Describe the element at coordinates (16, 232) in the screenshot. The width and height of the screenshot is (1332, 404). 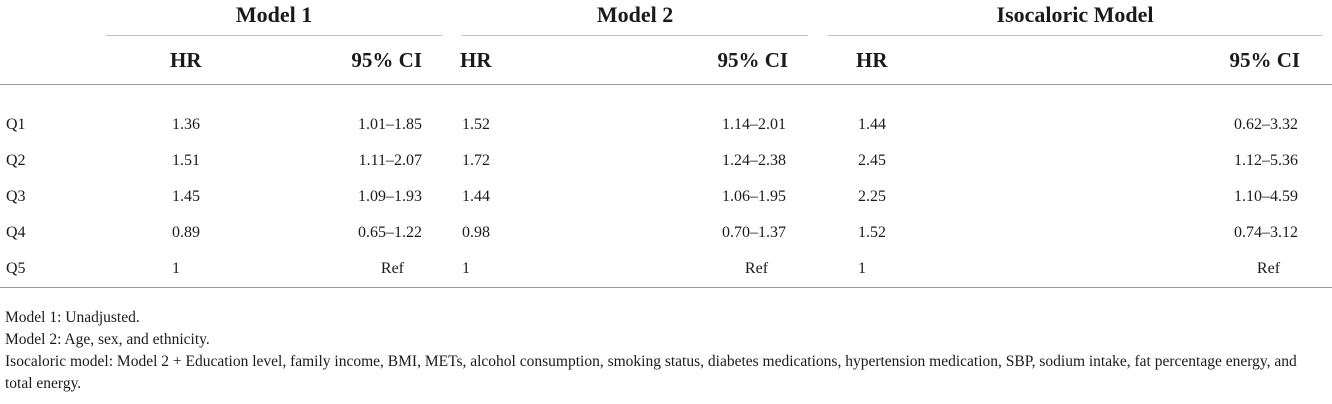
I see `row-label: Q4` at that location.